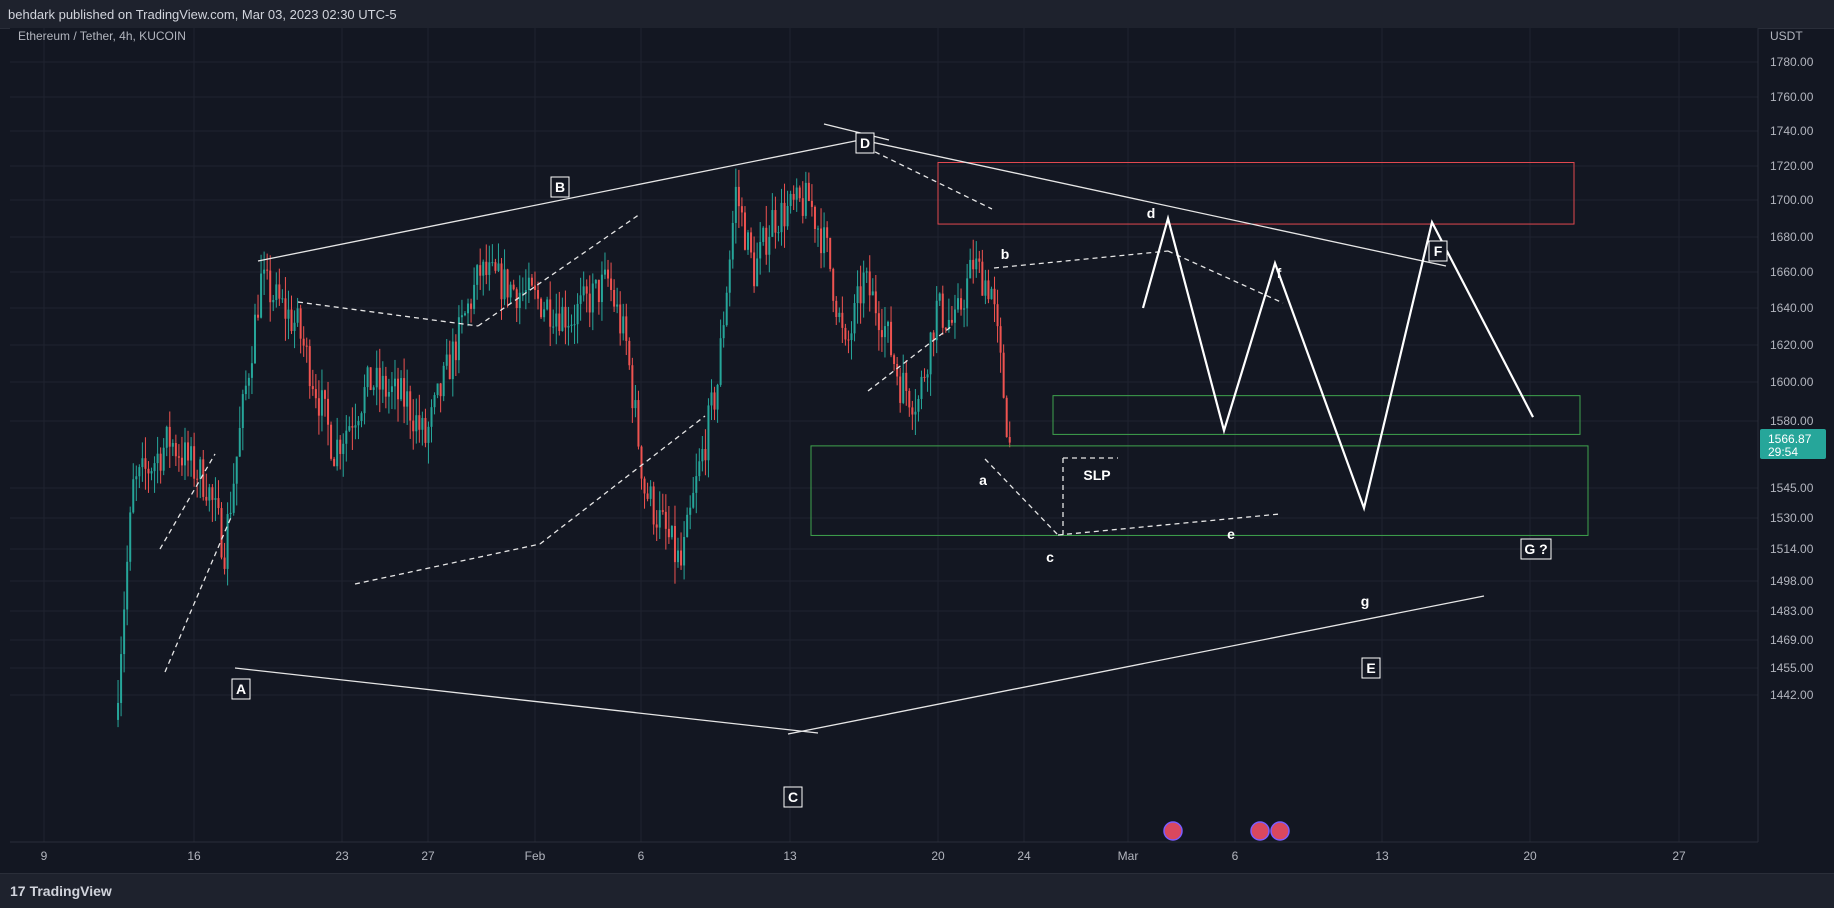  I want to click on subwave-label: c, so click(1050, 557).